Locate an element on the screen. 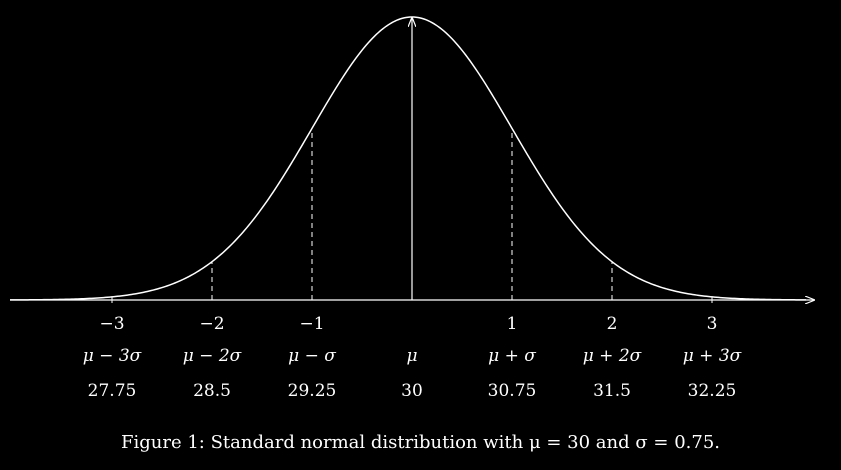  sigma-symbol-label: μ − σ is located at coordinates (312, 356).